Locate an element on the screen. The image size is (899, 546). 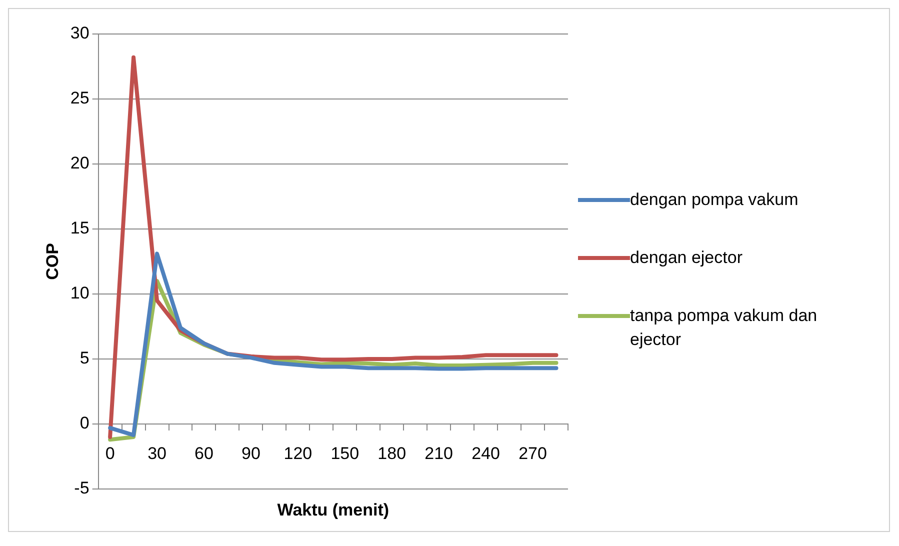
y-tick-label: 10 is located at coordinates (80, 293).